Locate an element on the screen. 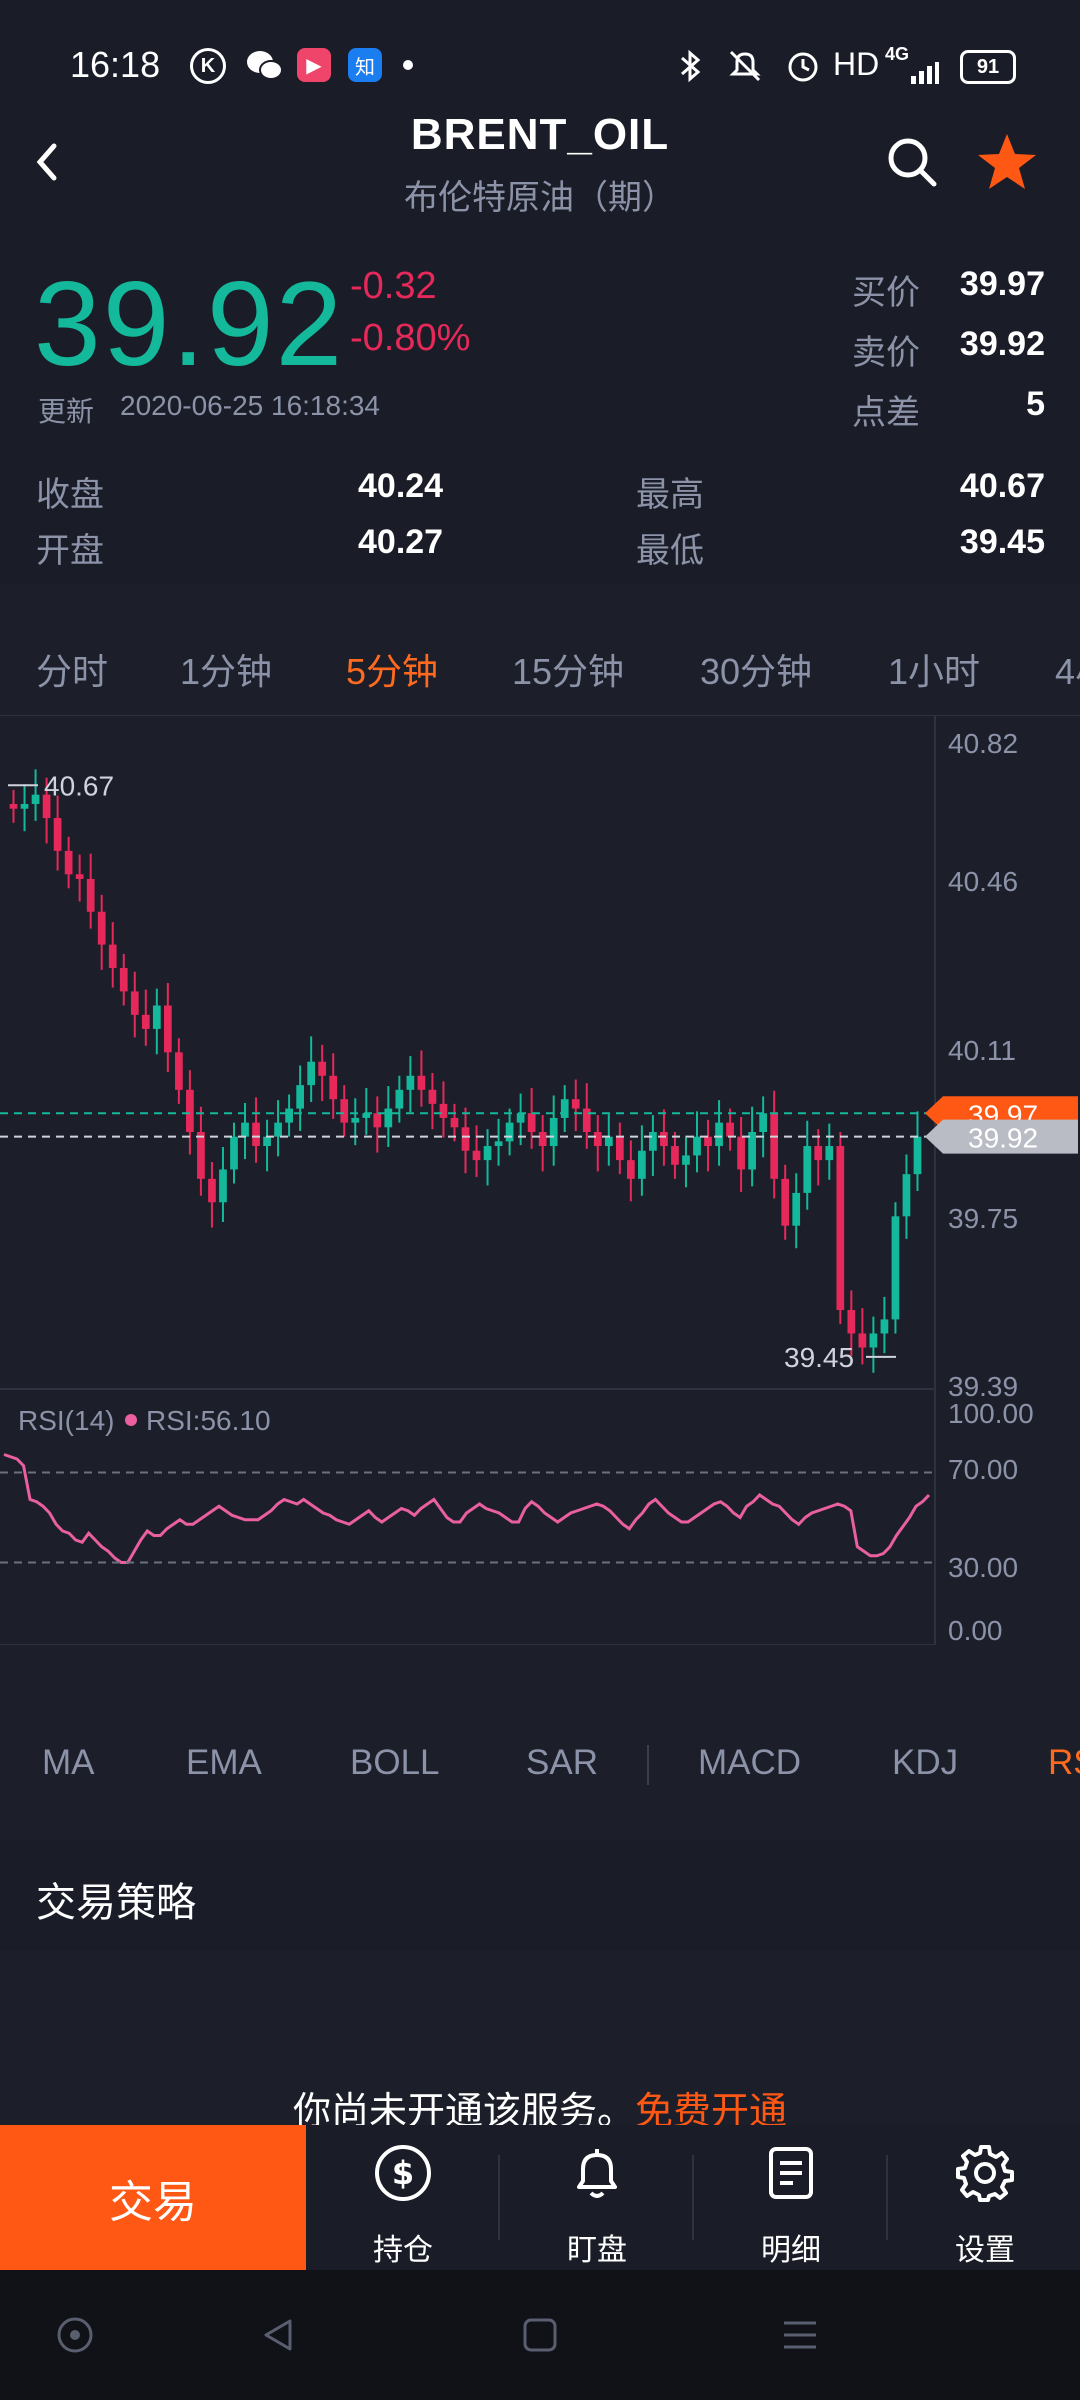  document-icon is located at coordinates (791, 2173).